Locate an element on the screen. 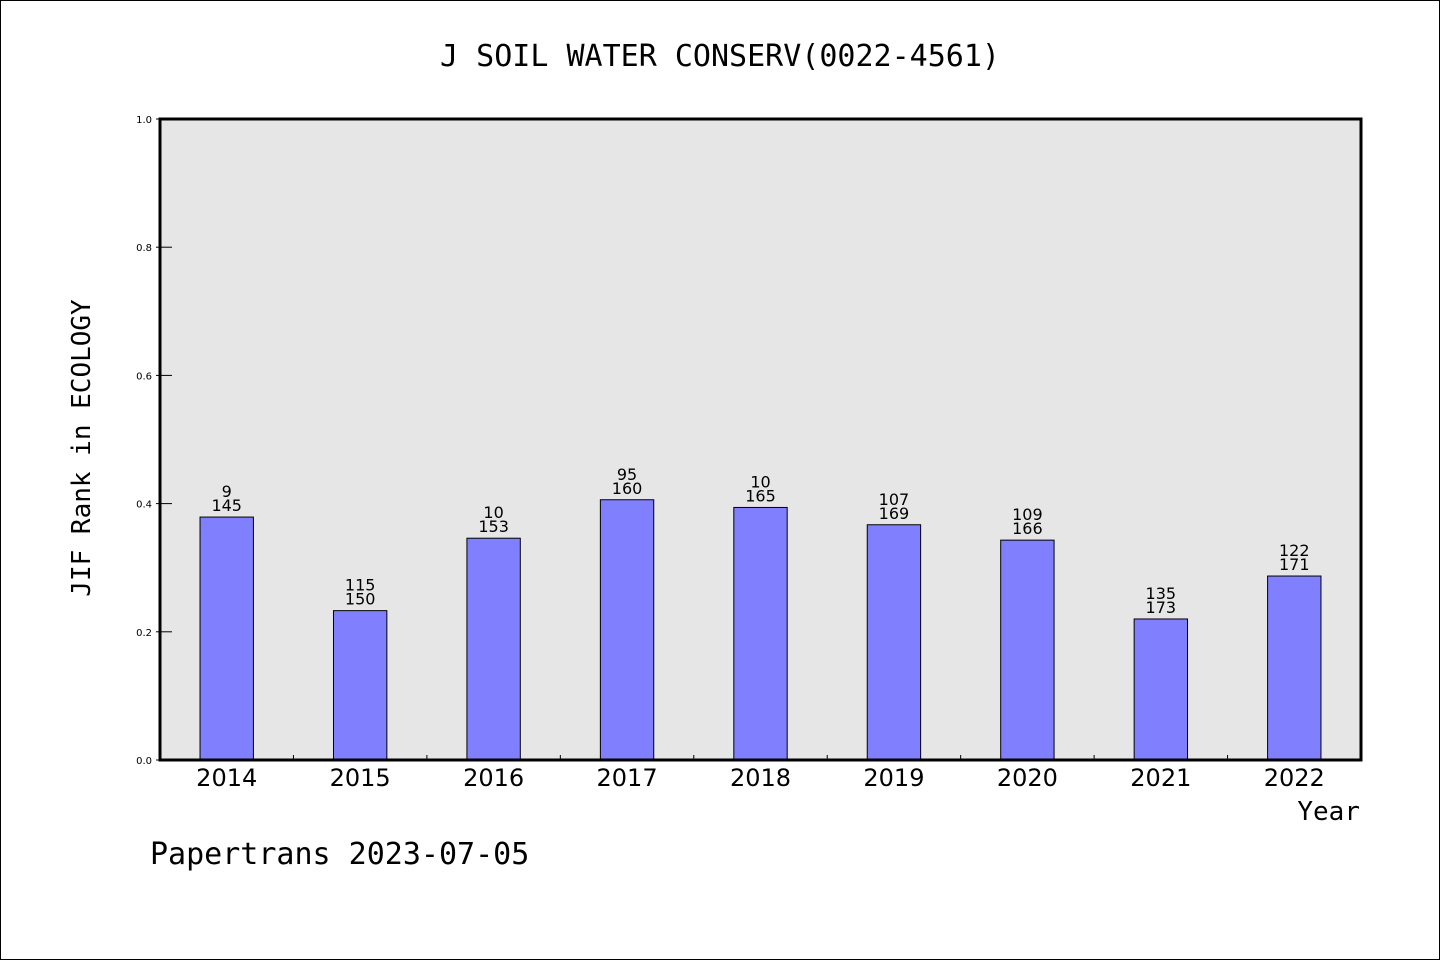  bar-total-label: 165 is located at coordinates (760, 495).